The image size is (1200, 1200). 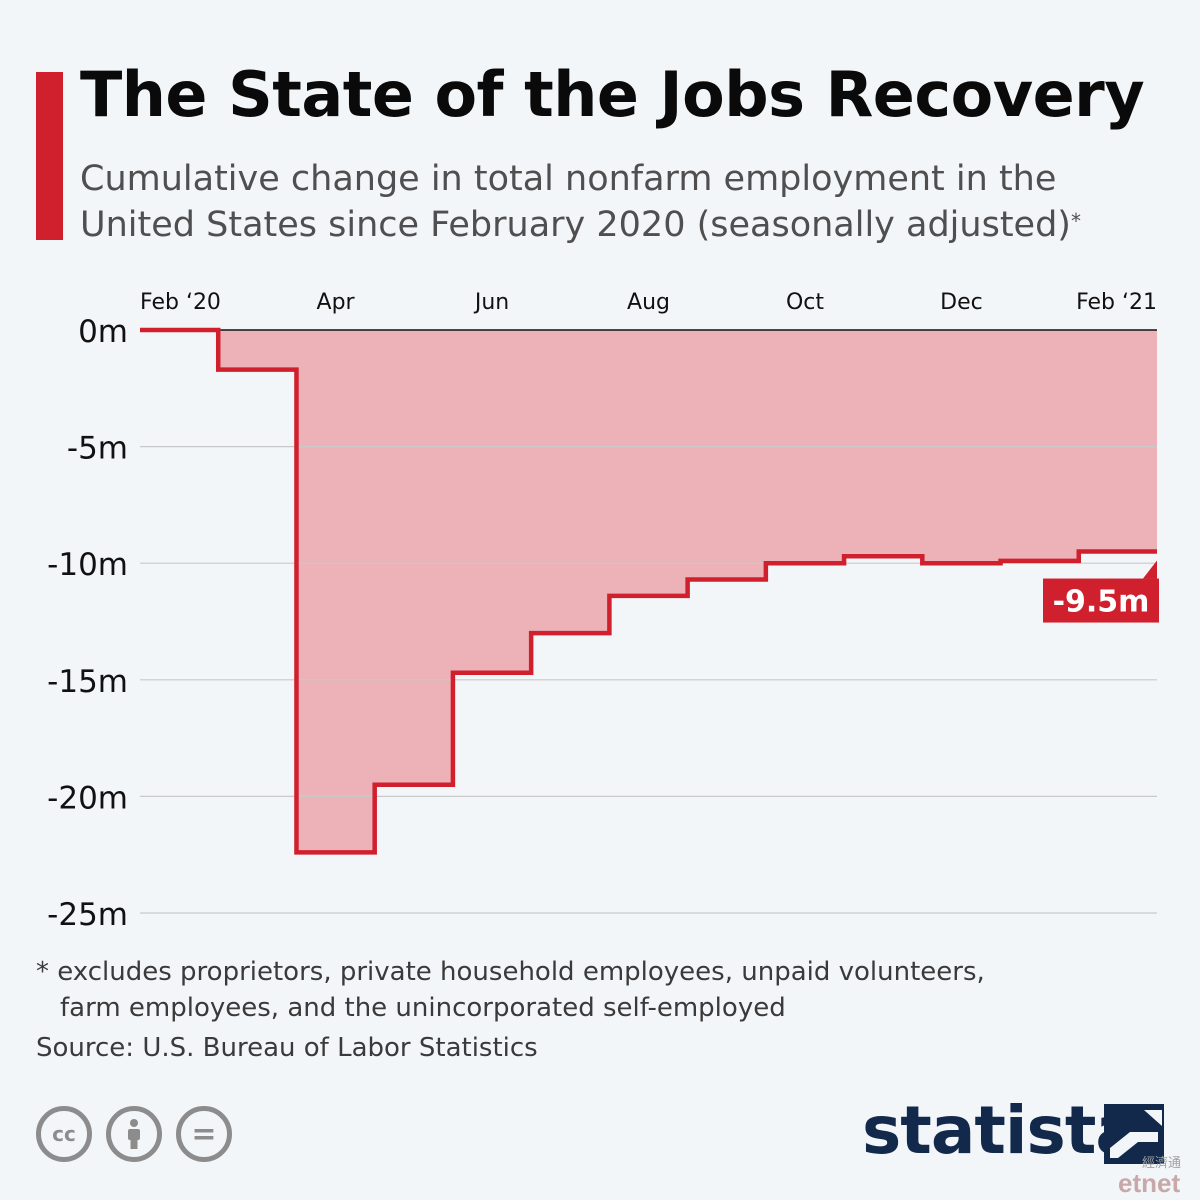 What do you see at coordinates (1134, 1134) in the screenshot?
I see `statista-logo-icon` at bounding box center [1134, 1134].